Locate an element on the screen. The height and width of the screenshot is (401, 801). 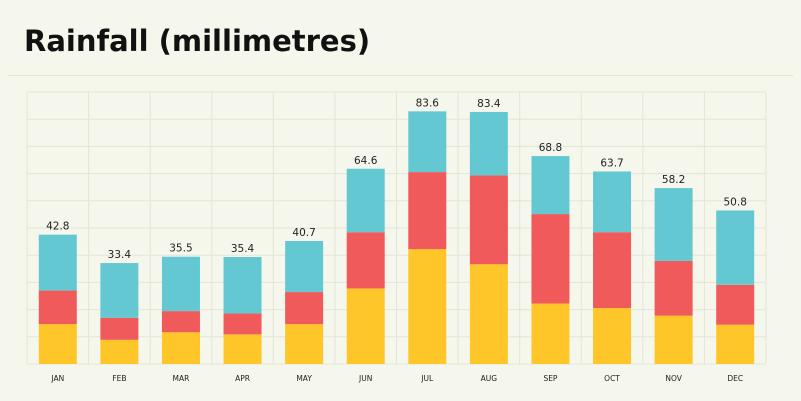
data-label-aug: 83.4 is located at coordinates (489, 104).